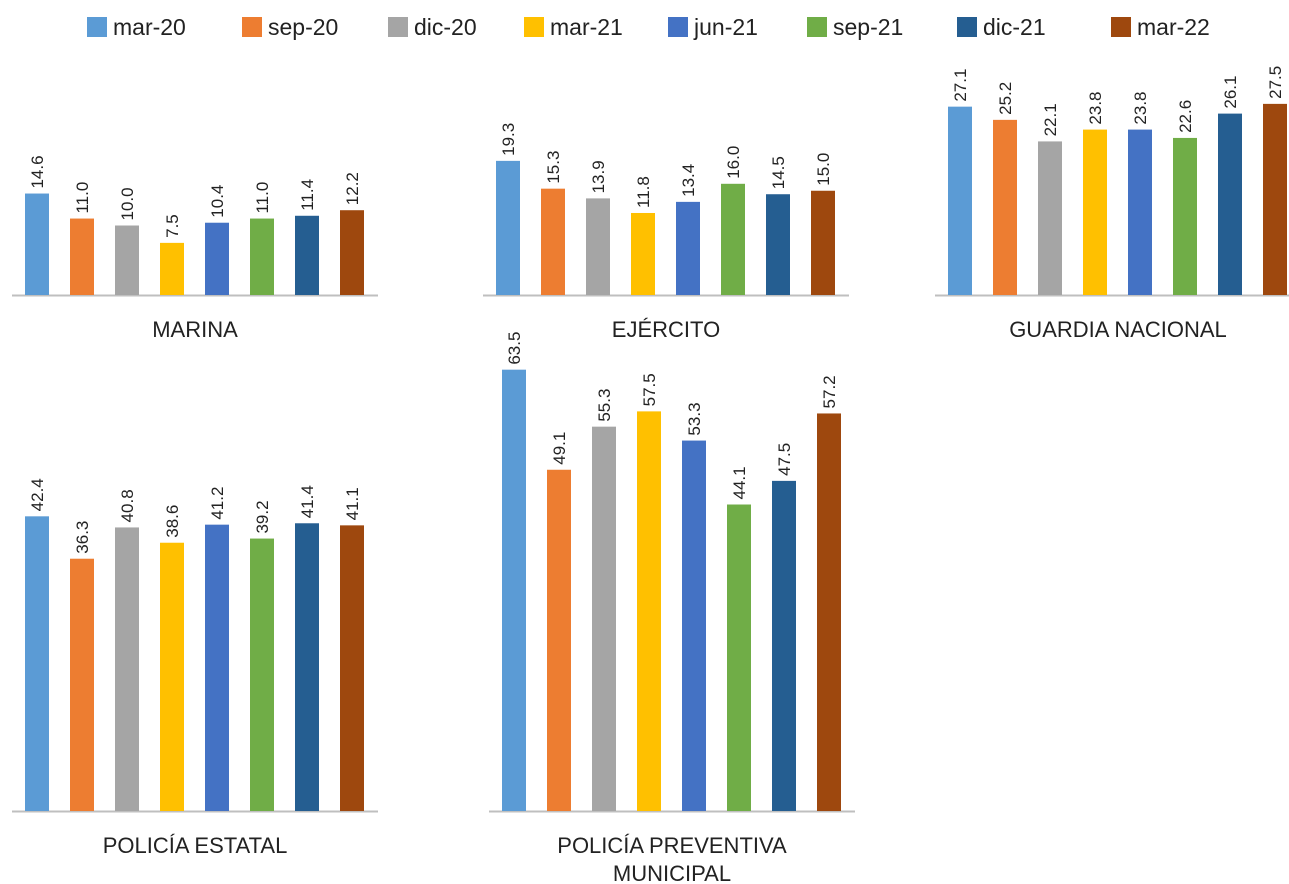  I want to click on data-label: 27.5, so click(1275, 82).